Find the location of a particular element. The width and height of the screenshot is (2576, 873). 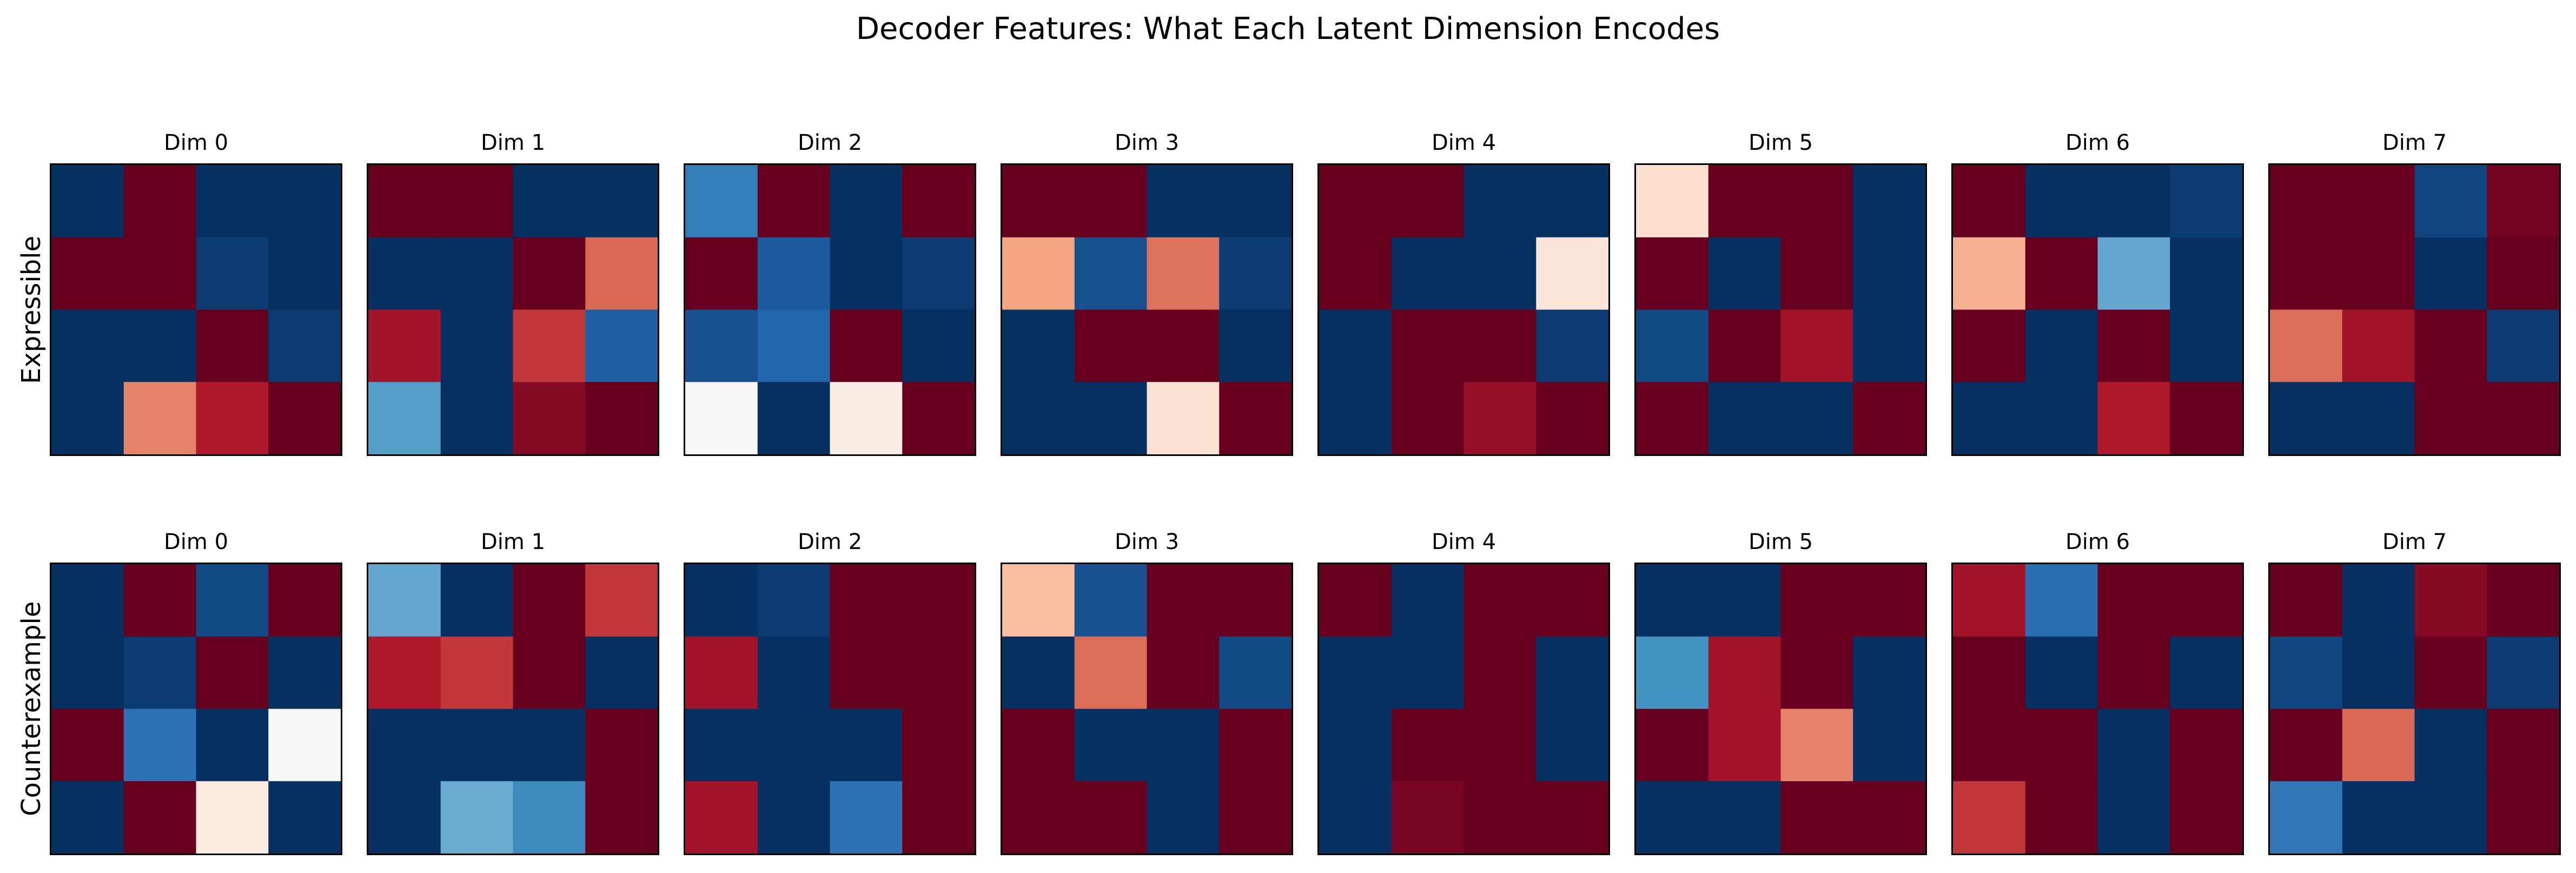

panel-title: Dim 7 is located at coordinates (2415, 542).